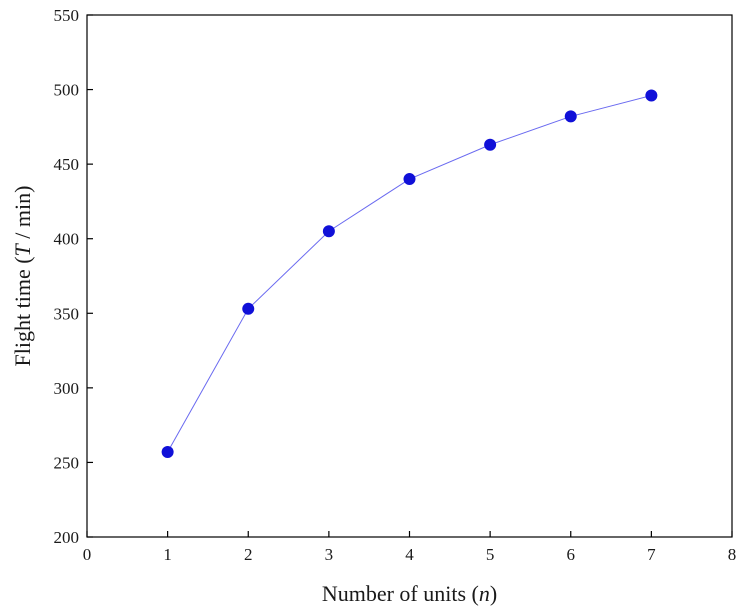 The width and height of the screenshot is (736, 609). Describe the element at coordinates (571, 554) in the screenshot. I see `x-tick-label: 6` at that location.